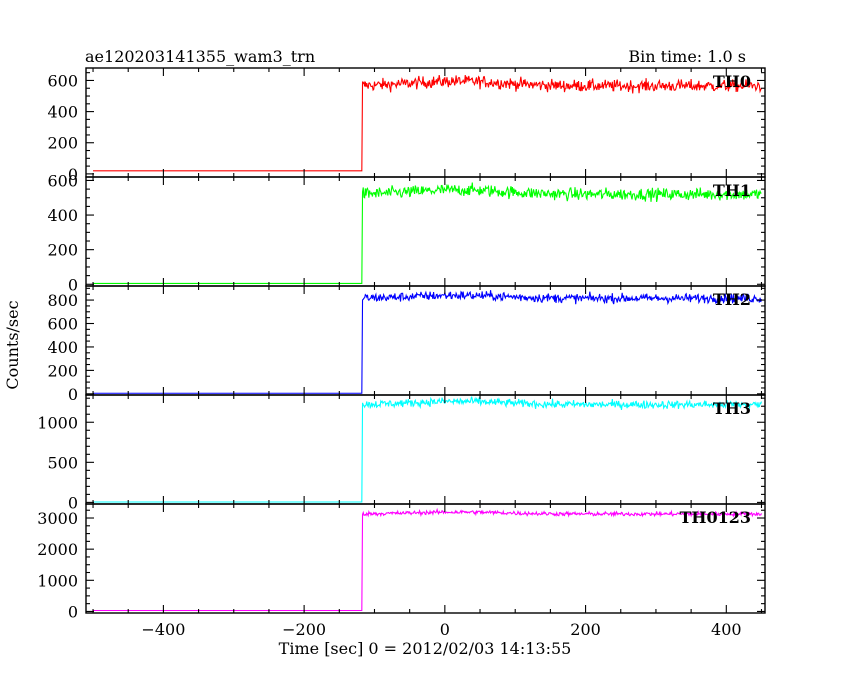 This screenshot has width=850, height=680. Describe the element at coordinates (62, 462) in the screenshot. I see `y-tick-label: 500` at that location.